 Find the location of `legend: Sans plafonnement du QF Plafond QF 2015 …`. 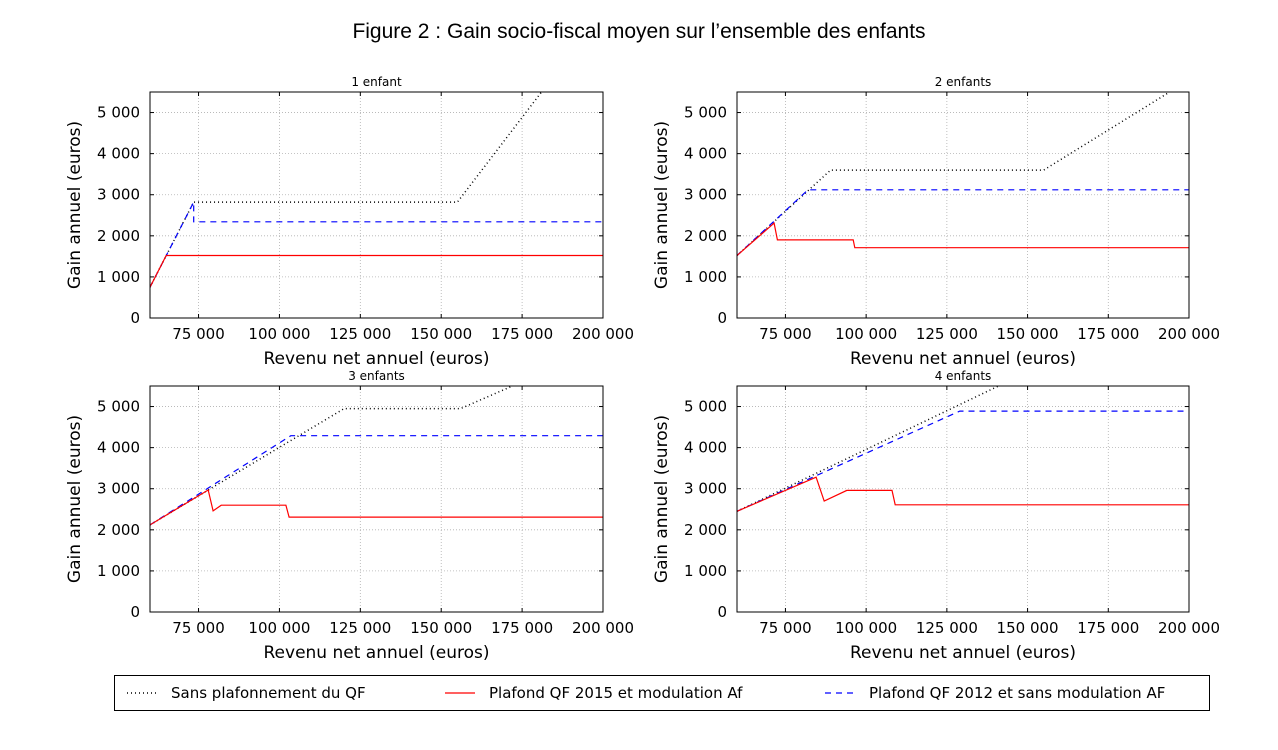

legend: Sans plafonnement du QF Plafond QF 2015 … is located at coordinates (662, 693).